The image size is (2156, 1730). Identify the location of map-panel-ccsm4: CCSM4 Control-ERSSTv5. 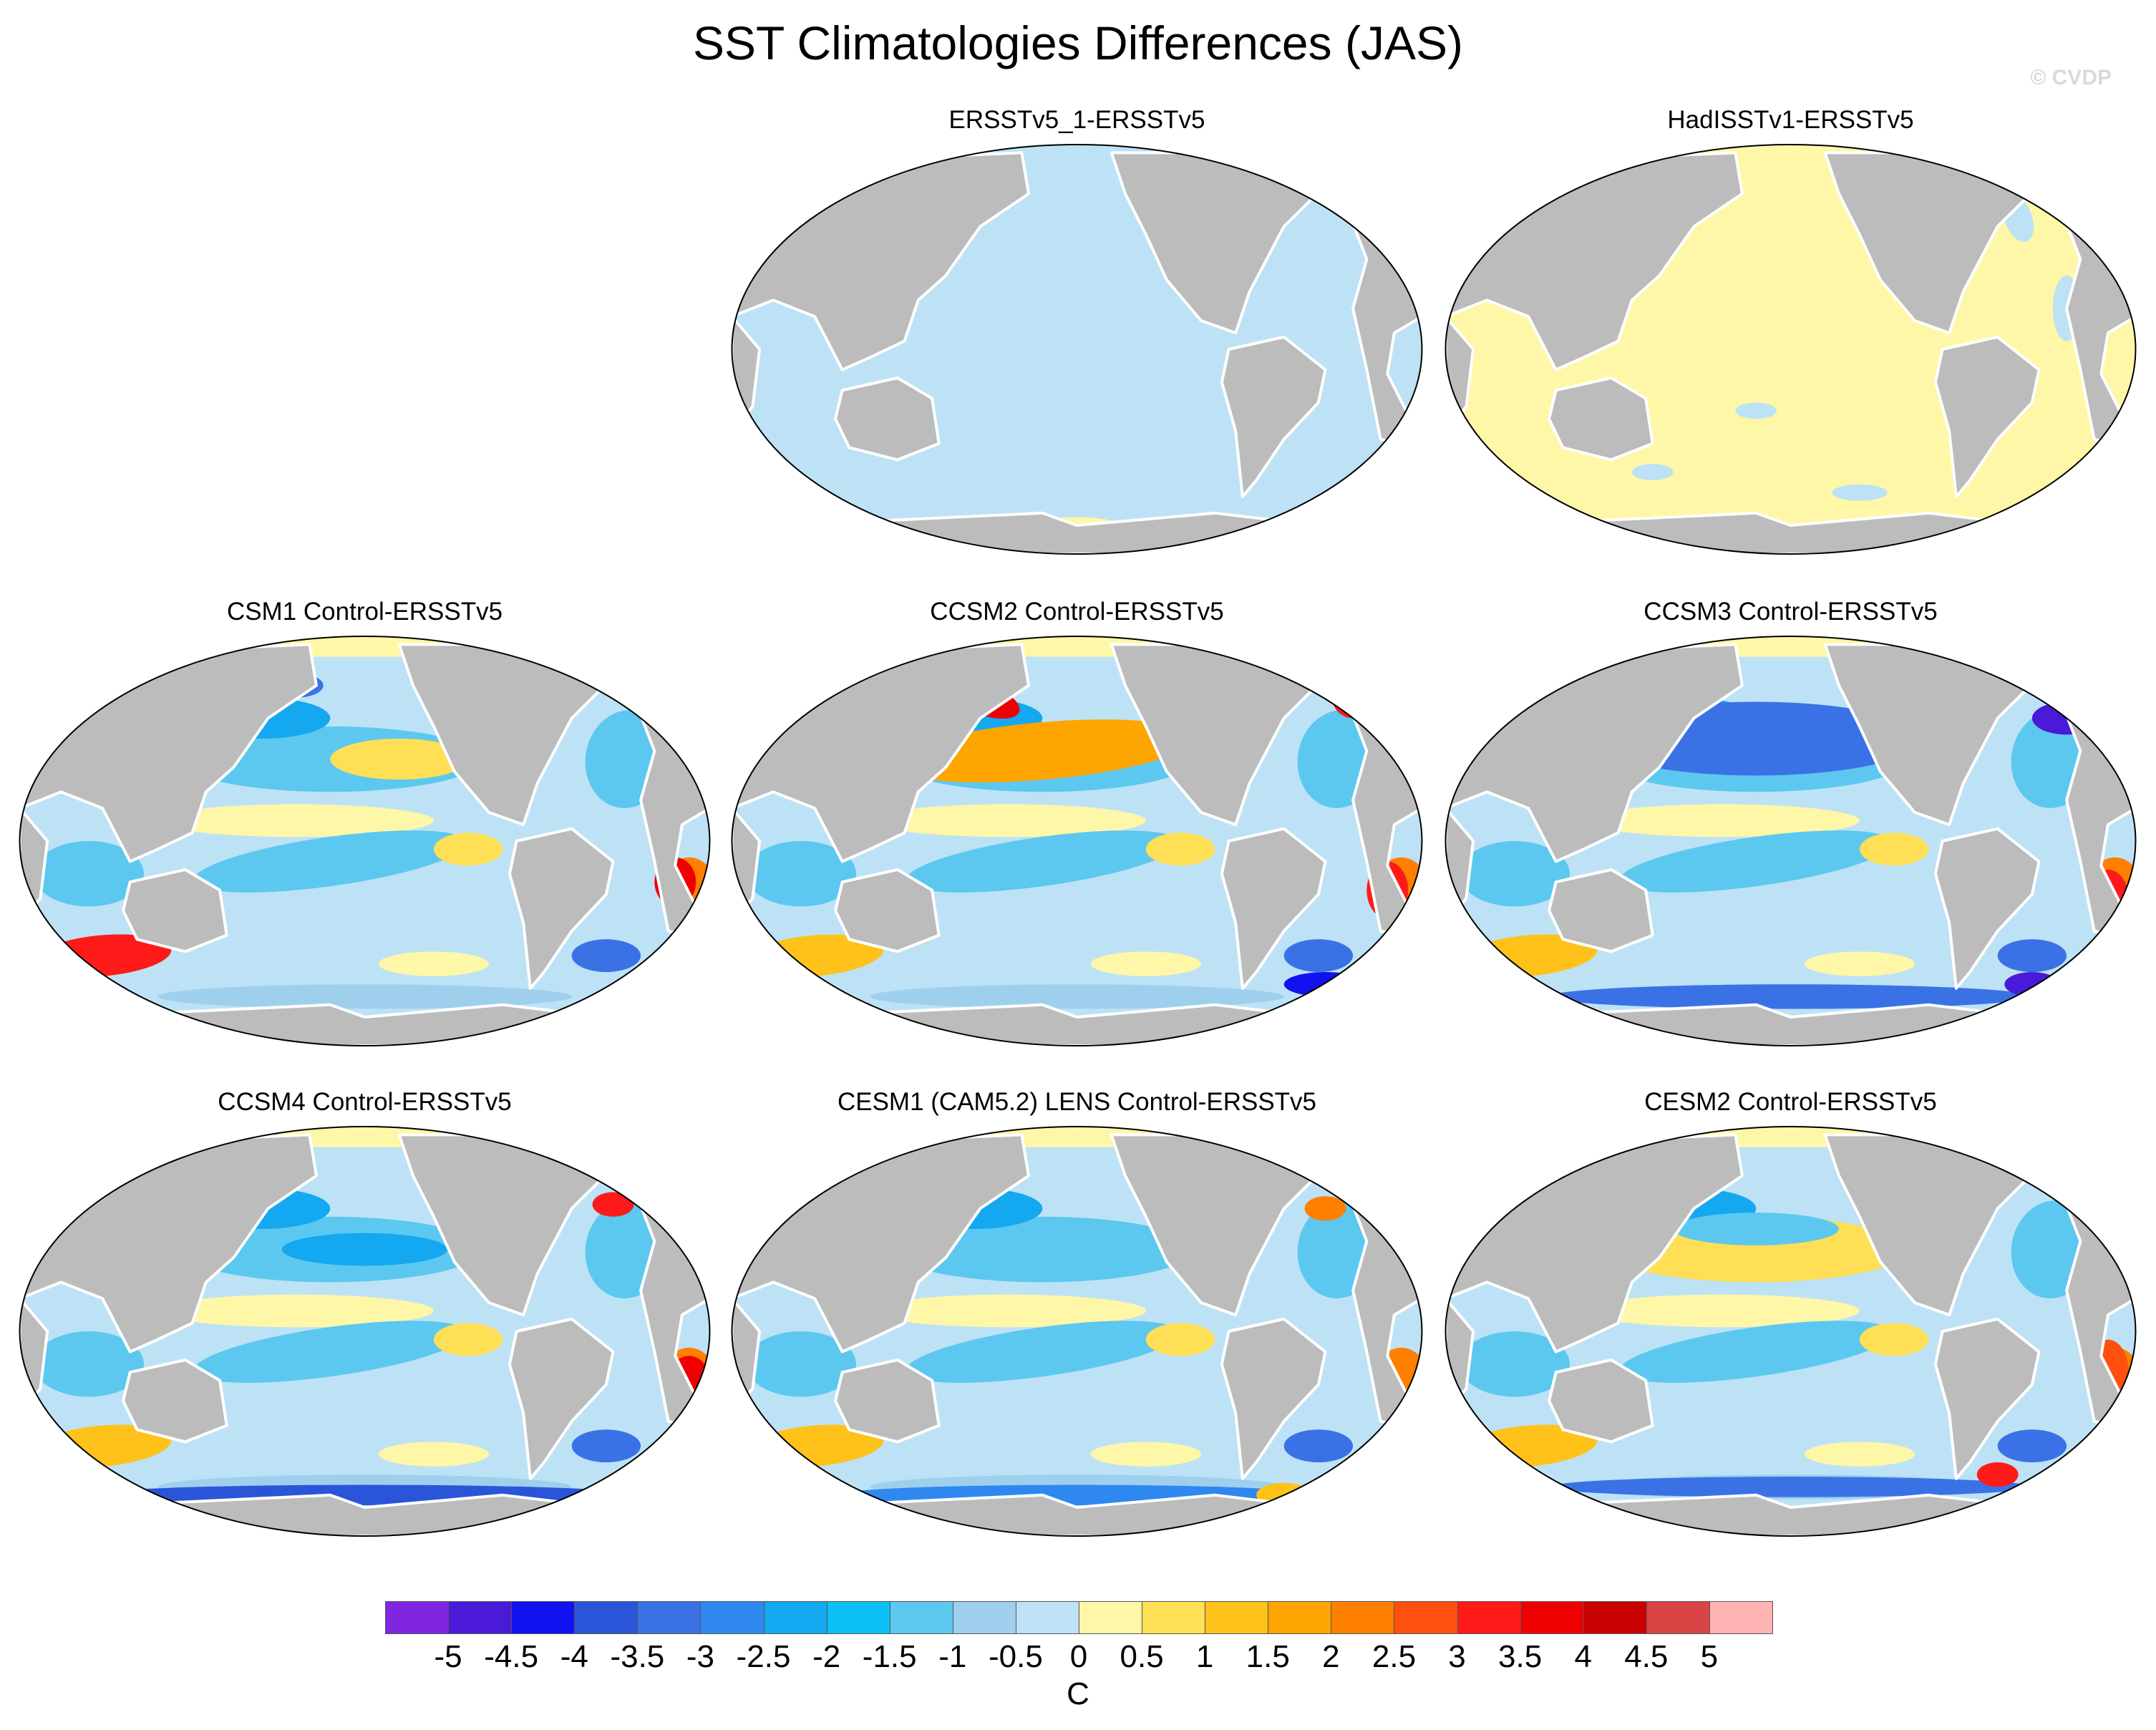
(365, 1347).